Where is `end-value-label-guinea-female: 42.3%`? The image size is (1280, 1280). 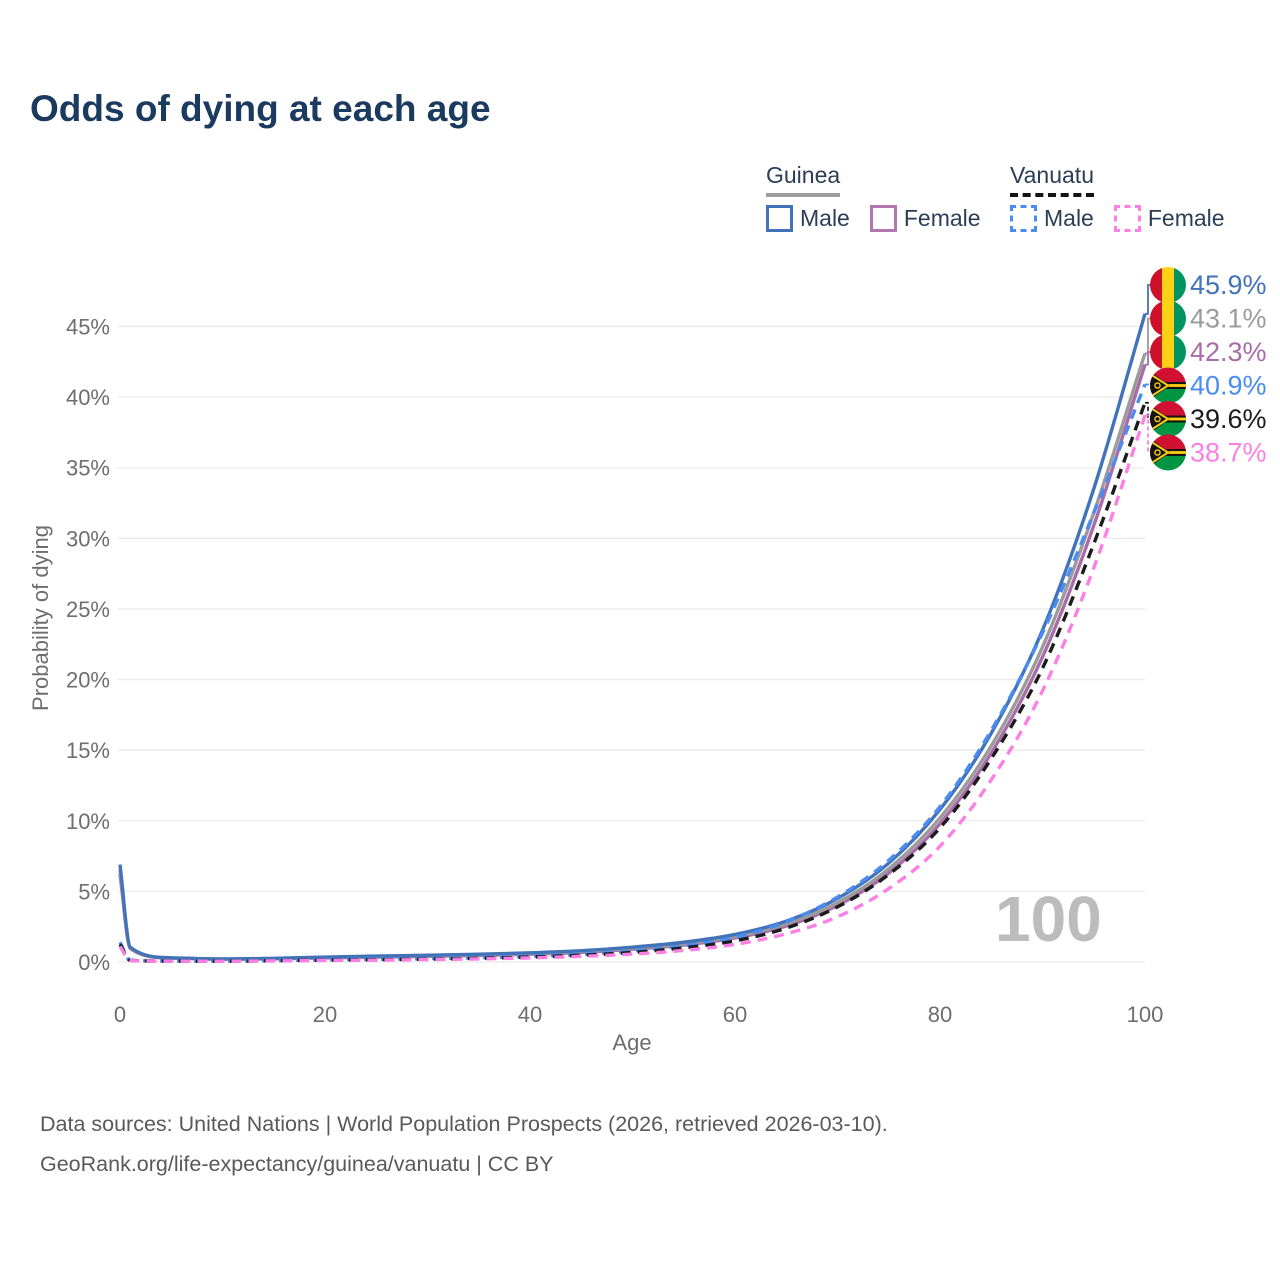 end-value-label-guinea-female: 42.3% is located at coordinates (1228, 352).